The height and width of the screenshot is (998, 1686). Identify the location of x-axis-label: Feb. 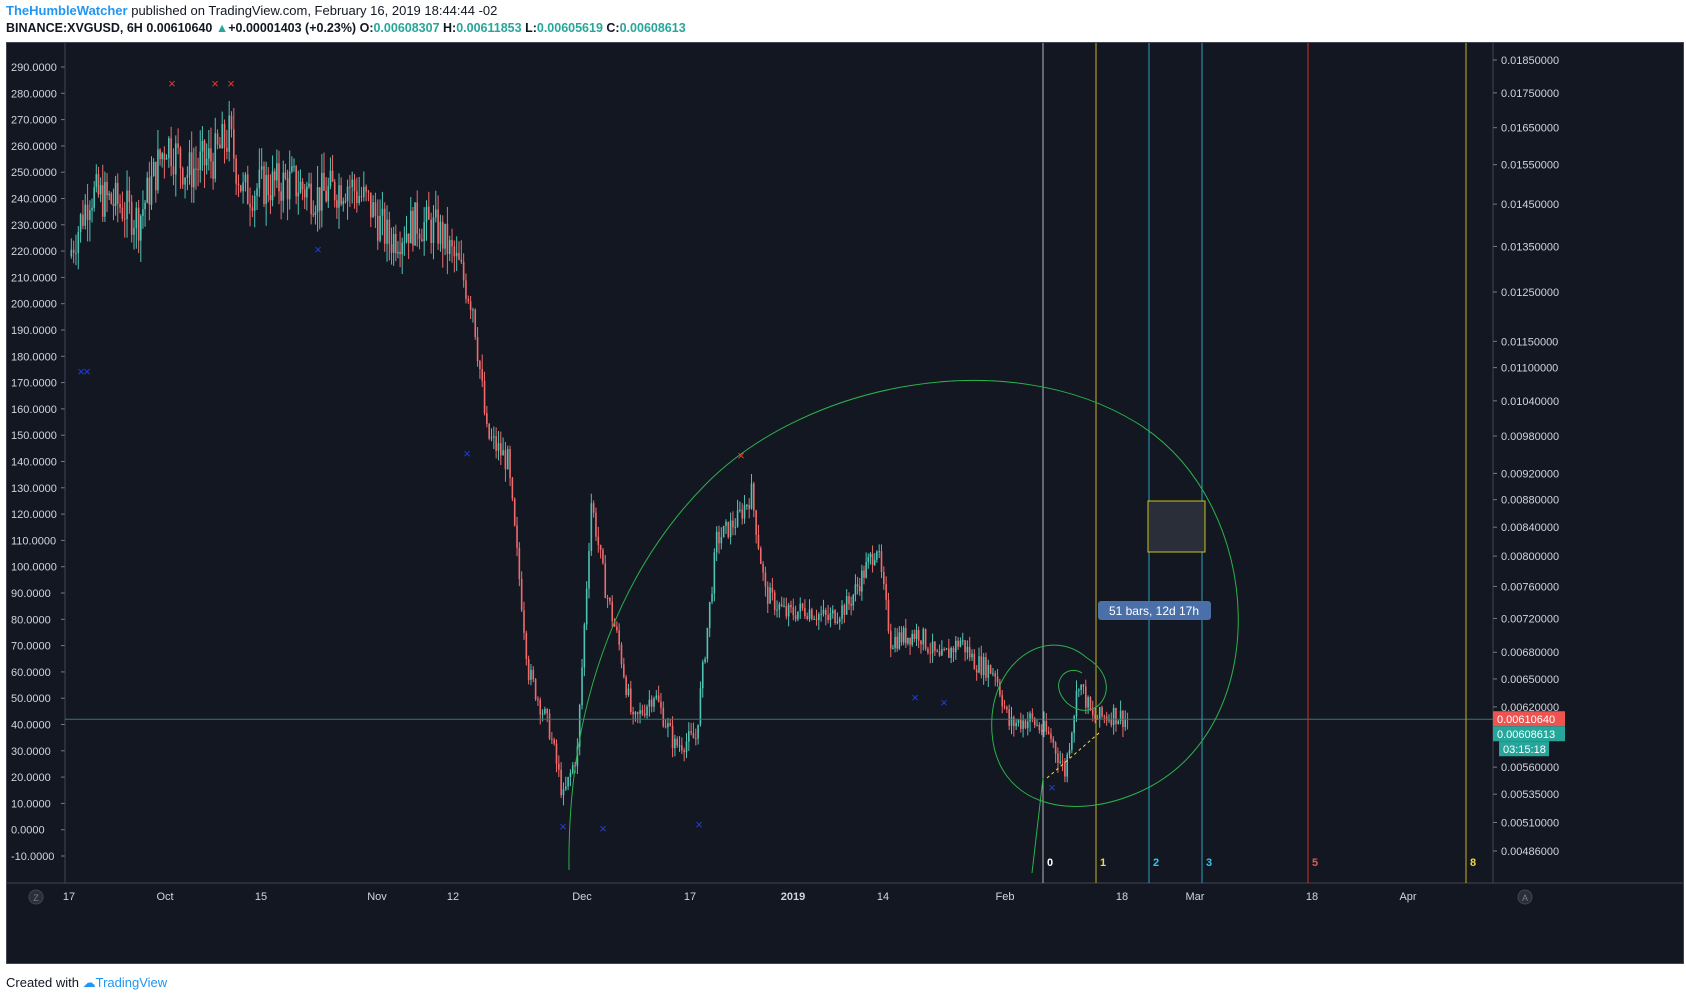
(1005, 897).